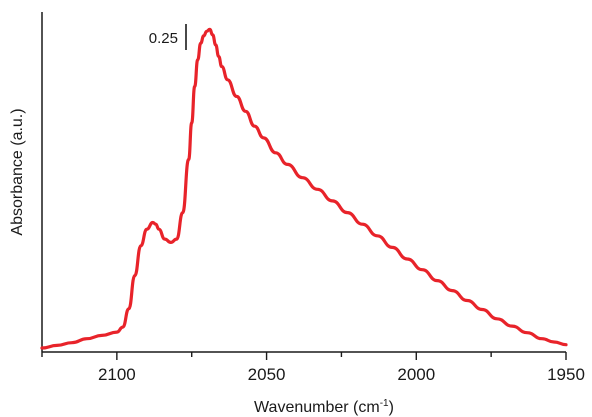 Image resolution: width=592 pixels, height=417 pixels. Describe the element at coordinates (117, 374) in the screenshot. I see `x-tick-label: 2100` at that location.